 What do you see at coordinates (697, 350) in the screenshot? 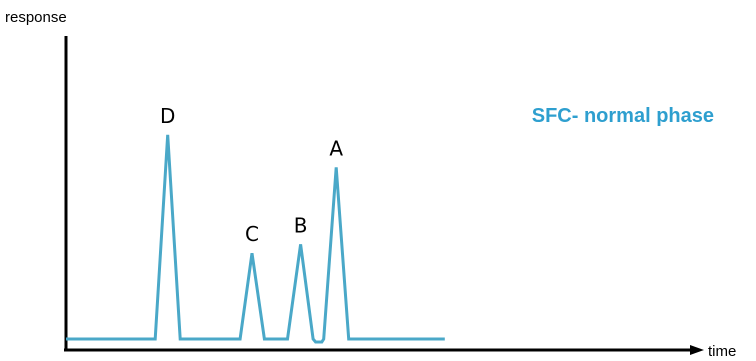
I see `x-axis-arrowhead` at bounding box center [697, 350].